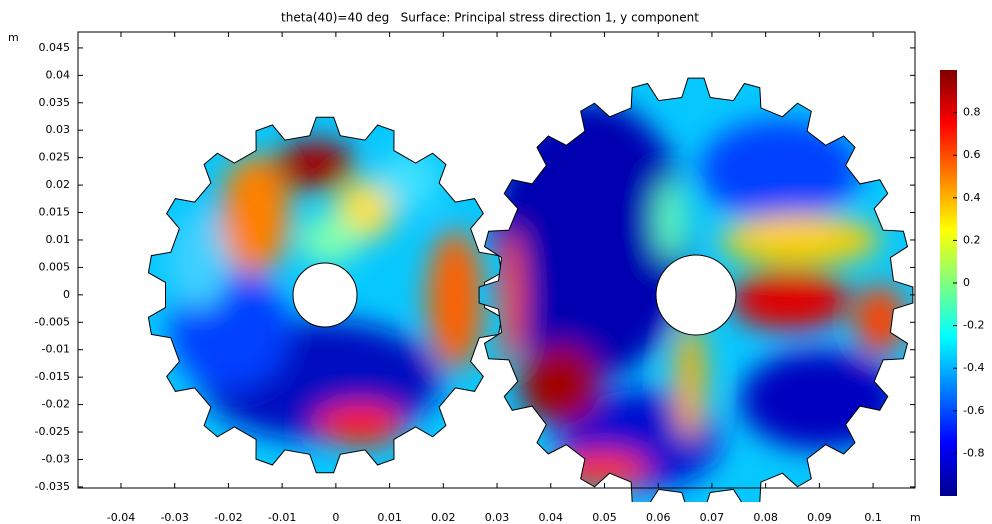 This screenshot has width=992, height=524. Describe the element at coordinates (972, 154) in the screenshot. I see `colorbar-tick-label: 0.6` at that location.